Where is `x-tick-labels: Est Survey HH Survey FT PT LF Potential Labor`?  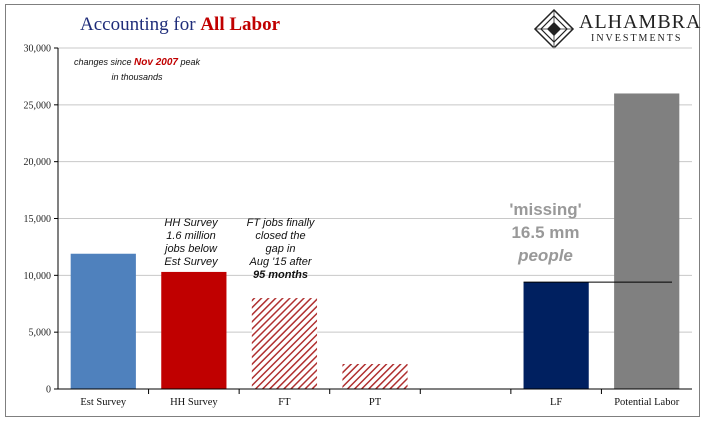 x-tick-labels: Est Survey HH Survey FT PT LF Potential Labor is located at coordinates (379, 402).